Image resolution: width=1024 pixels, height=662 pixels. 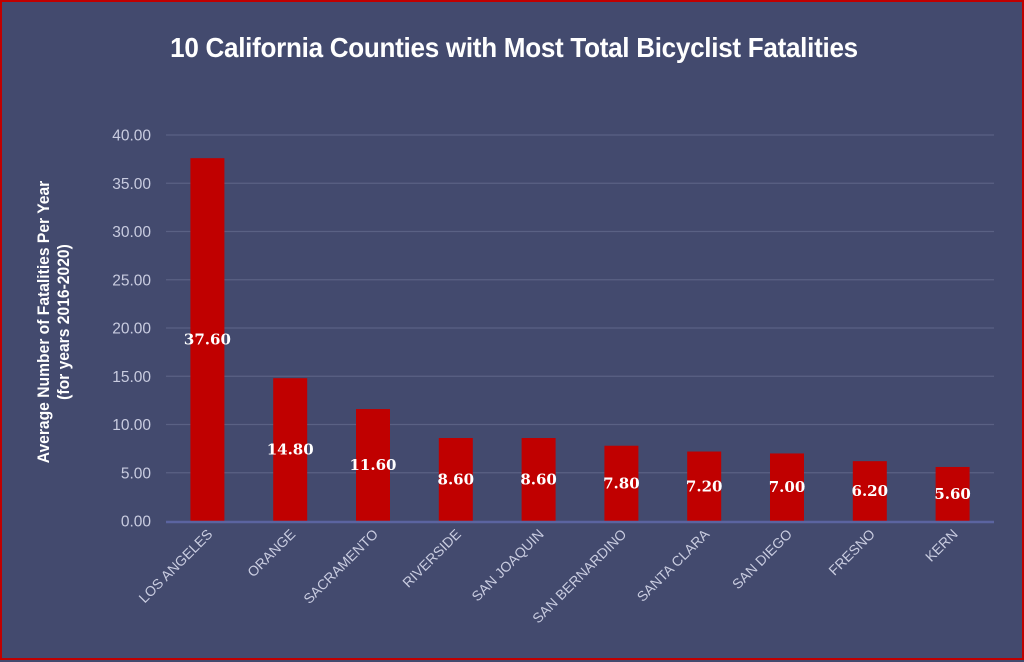 I want to click on data-label: 5.60, so click(x=952, y=494).